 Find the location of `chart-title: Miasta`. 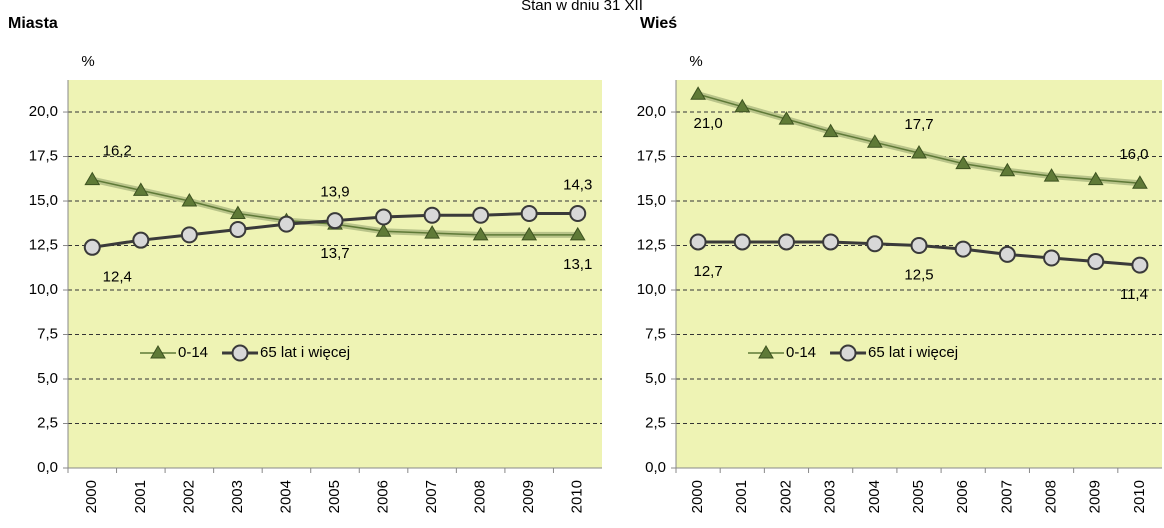

chart-title: Miasta is located at coordinates (33, 23).